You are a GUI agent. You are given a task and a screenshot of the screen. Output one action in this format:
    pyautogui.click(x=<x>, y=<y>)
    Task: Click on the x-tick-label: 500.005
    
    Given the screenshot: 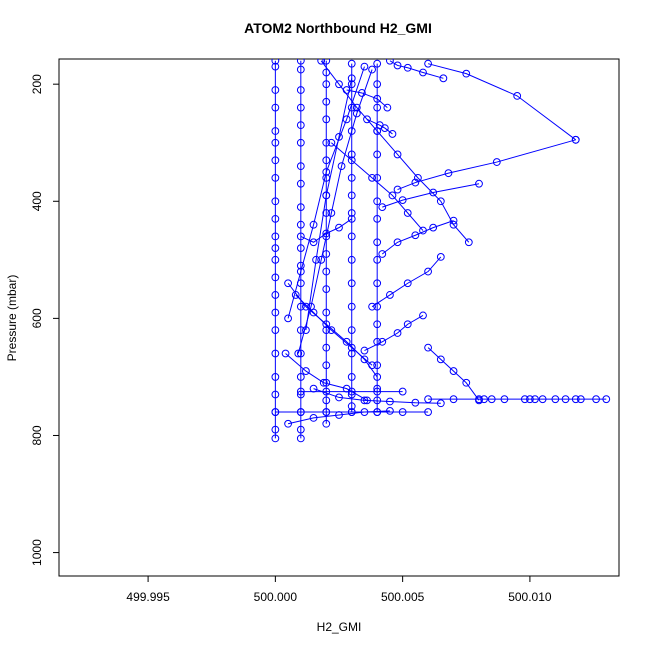 What is the action you would take?
    pyautogui.click(x=403, y=597)
    